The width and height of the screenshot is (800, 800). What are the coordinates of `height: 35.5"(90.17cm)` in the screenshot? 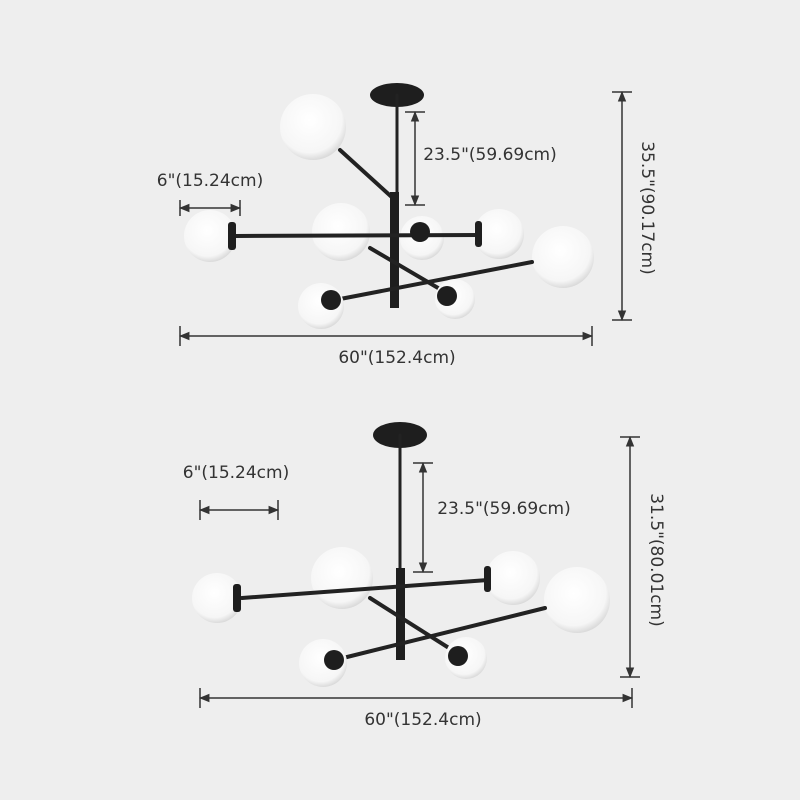 It's located at (647, 208).